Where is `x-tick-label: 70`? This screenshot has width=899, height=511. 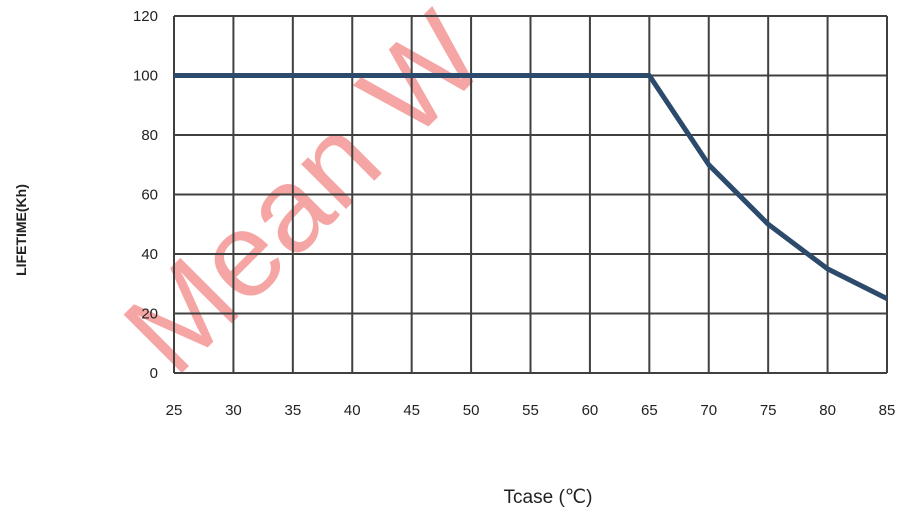 x-tick-label: 70 is located at coordinates (708, 410).